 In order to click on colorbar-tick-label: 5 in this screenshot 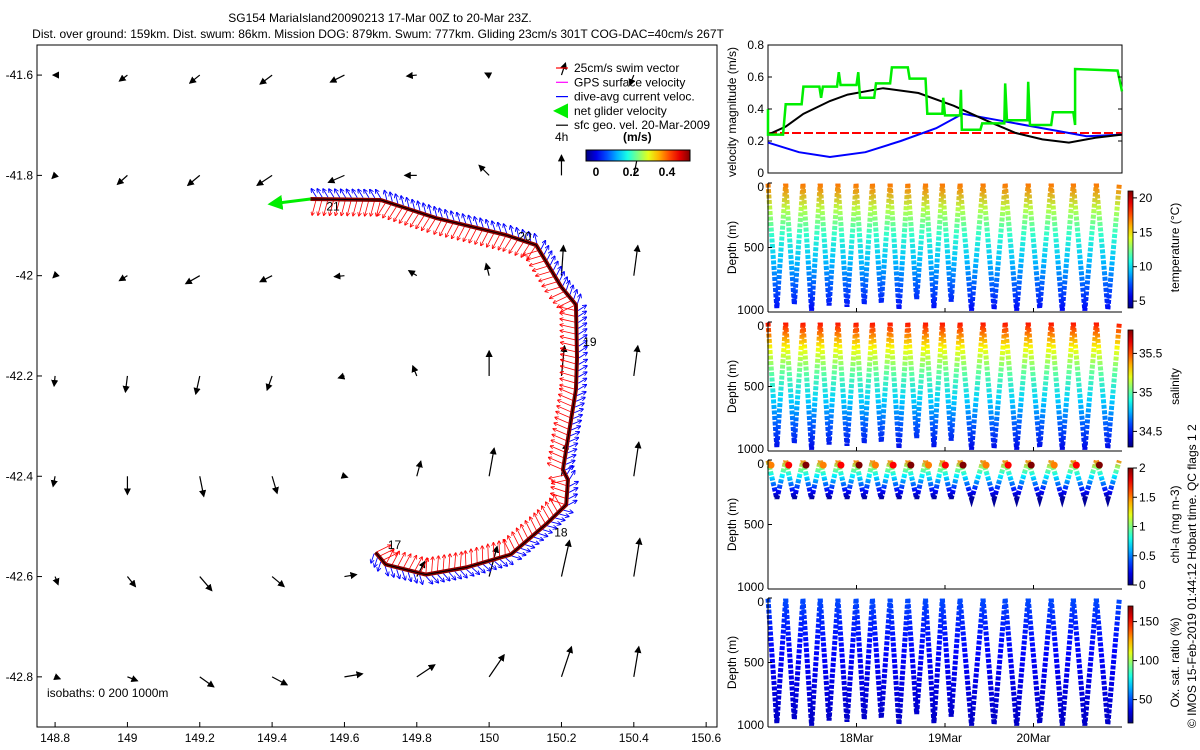, I will do `click(1142, 301)`.